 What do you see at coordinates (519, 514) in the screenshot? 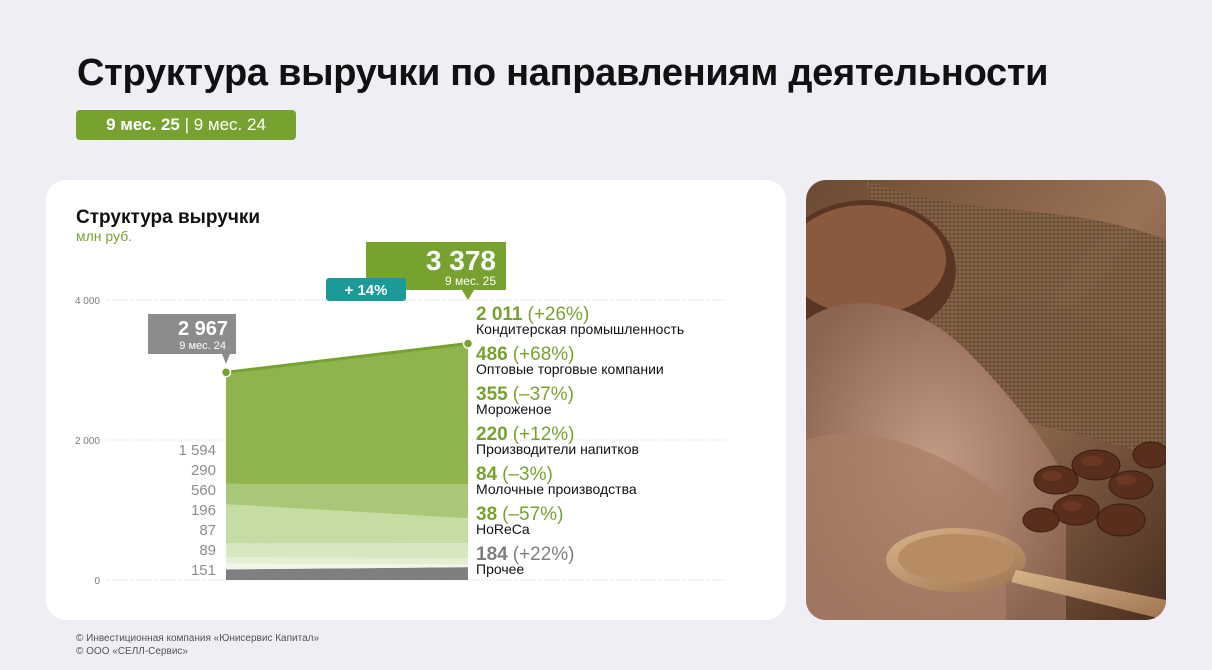
I see `right-value-label: 38 (–57%)` at bounding box center [519, 514].